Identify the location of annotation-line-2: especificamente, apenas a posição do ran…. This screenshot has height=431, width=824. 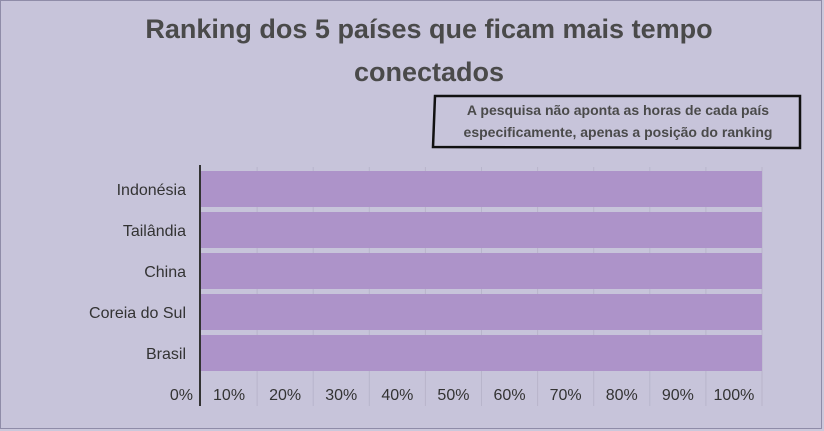
(618, 132).